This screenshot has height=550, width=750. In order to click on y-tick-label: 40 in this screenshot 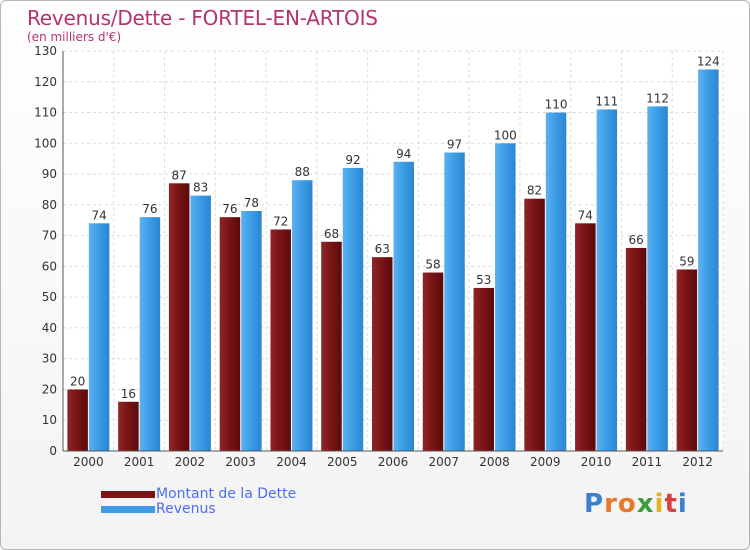, I will do `click(49, 328)`.